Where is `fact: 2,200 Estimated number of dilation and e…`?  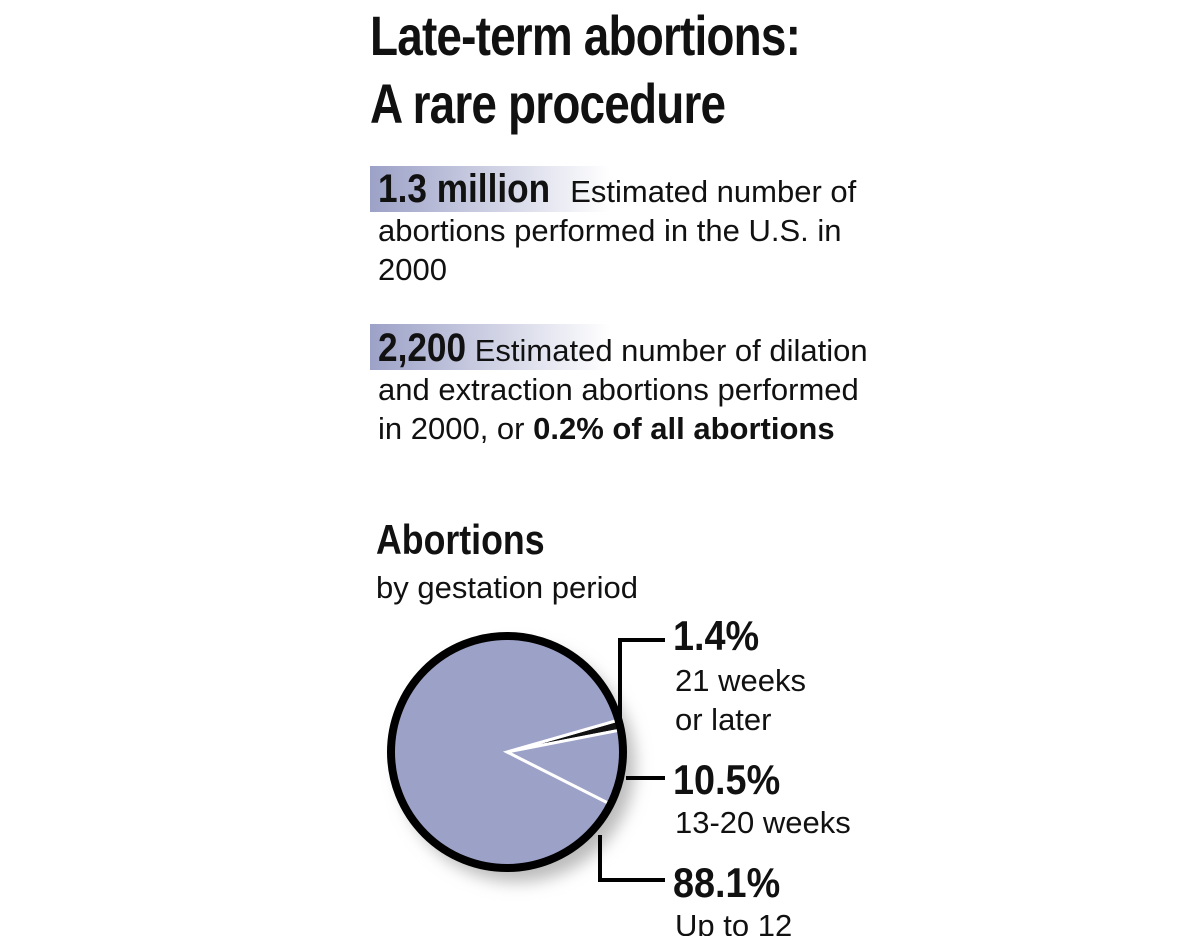 fact: 2,200 Estimated number of dilation and e… is located at coordinates (633, 387).